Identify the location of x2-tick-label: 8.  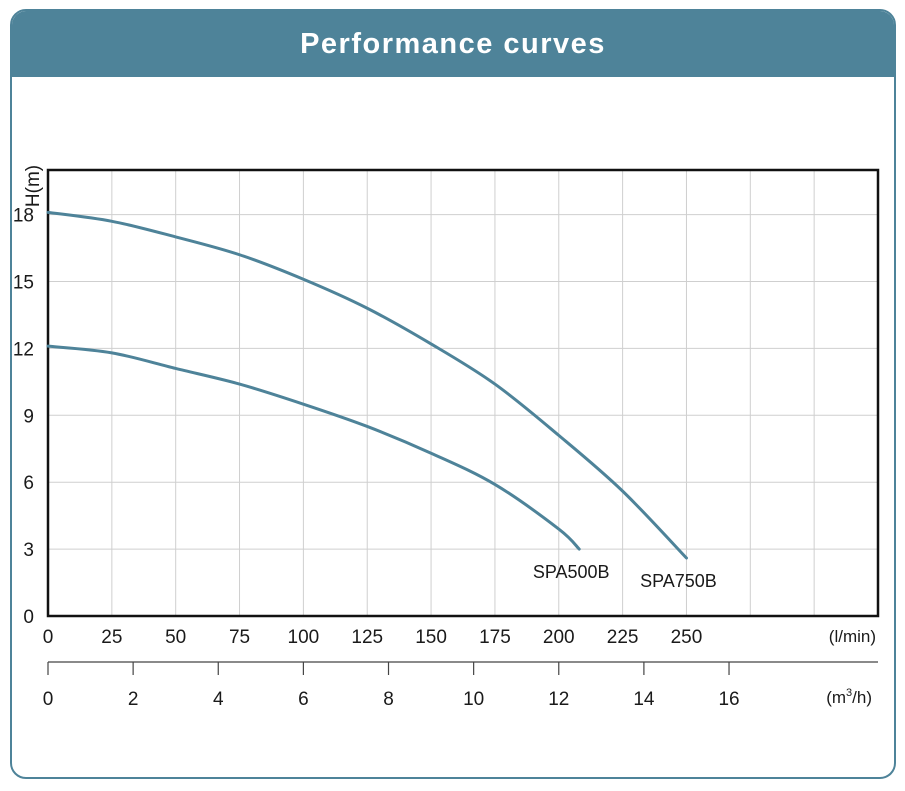
(388, 699).